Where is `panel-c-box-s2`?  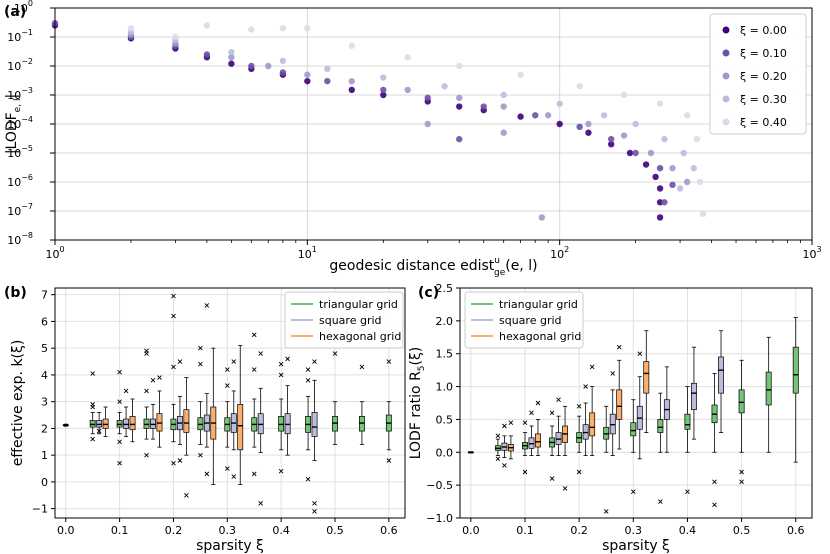 panel-c-box-s2 is located at coordinates (592, 424).